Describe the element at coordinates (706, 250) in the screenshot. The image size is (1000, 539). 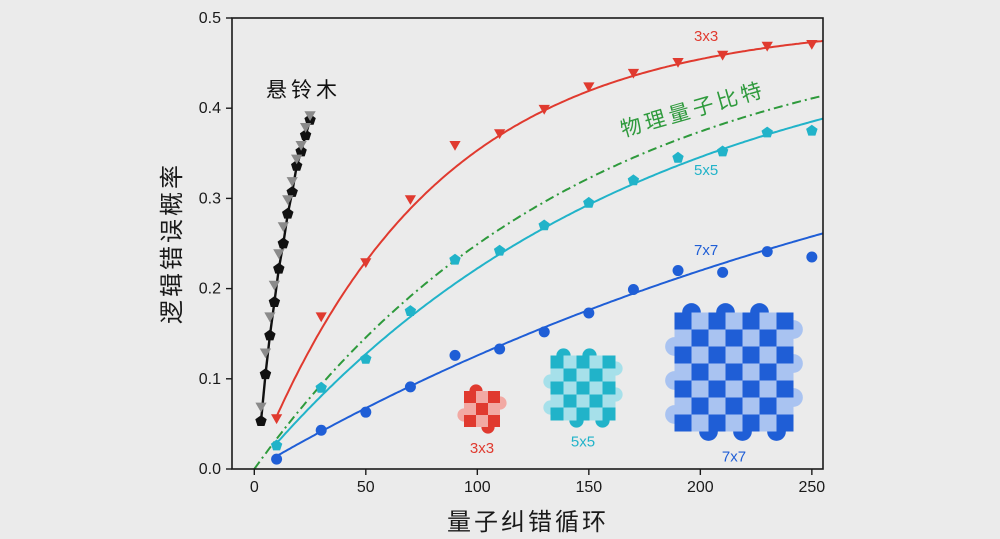
I see `label-7x7: 7x7` at that location.